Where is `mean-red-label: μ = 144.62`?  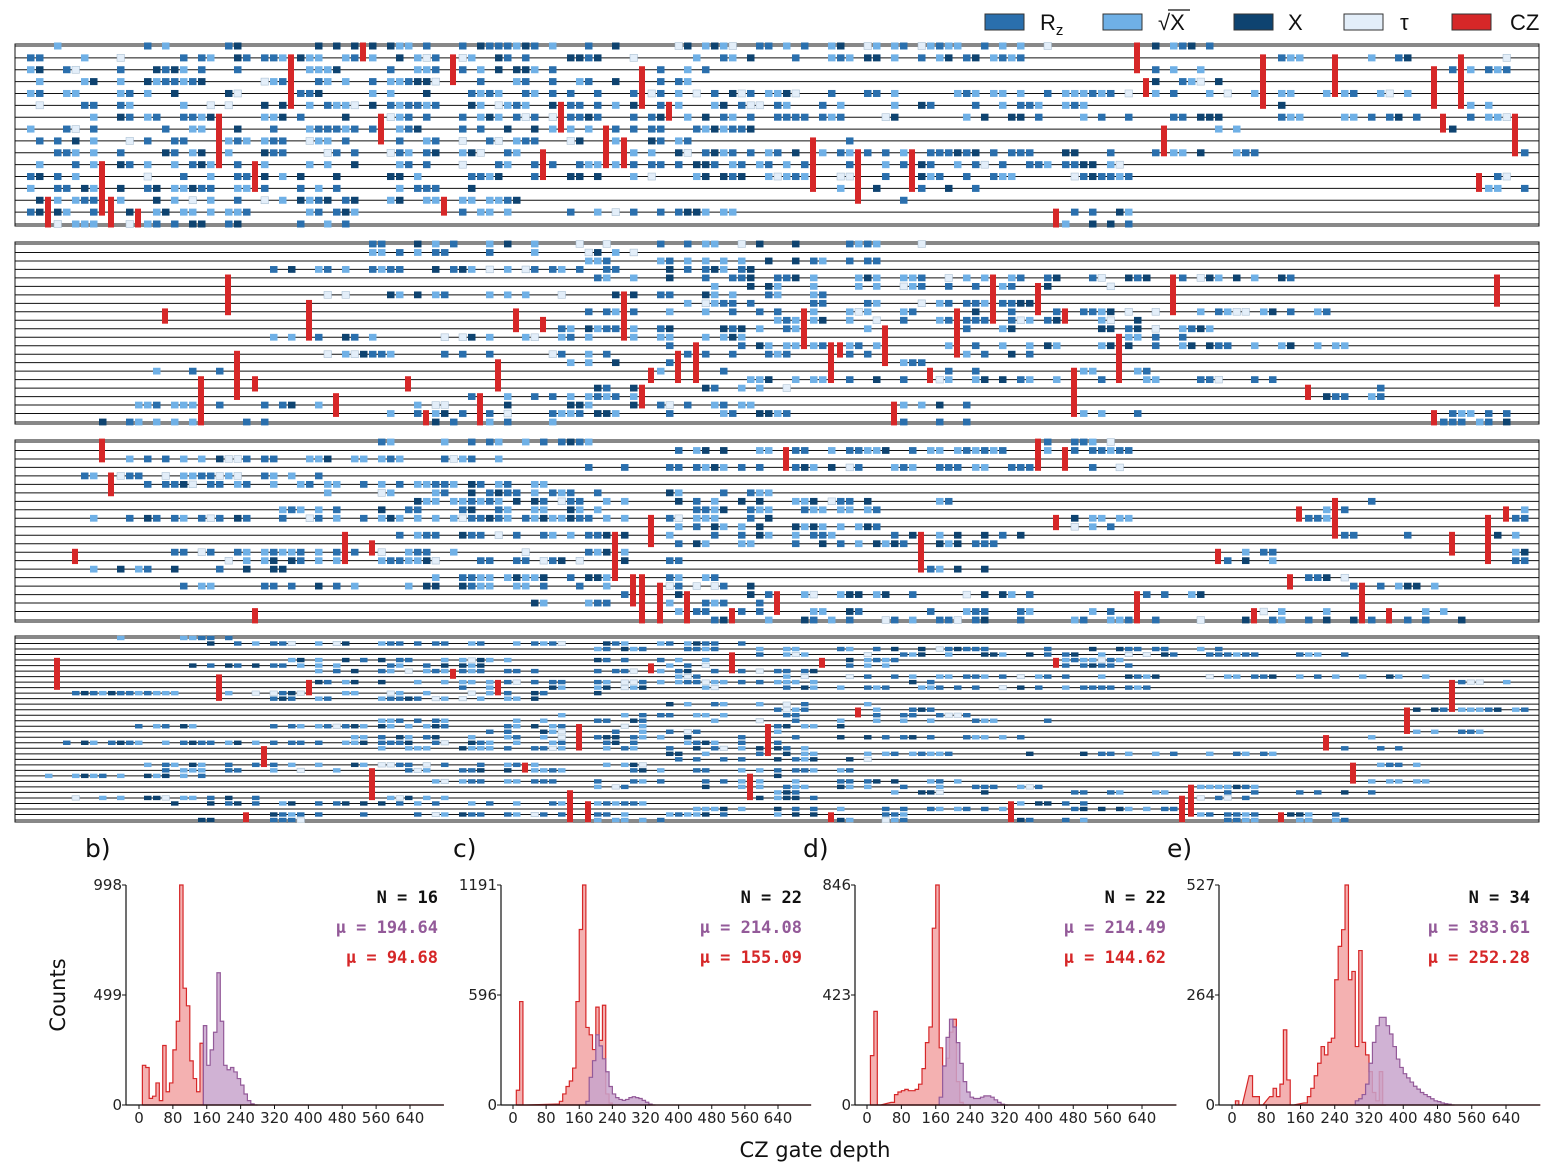
mean-red-label: μ = 144.62 is located at coordinates (1115, 958).